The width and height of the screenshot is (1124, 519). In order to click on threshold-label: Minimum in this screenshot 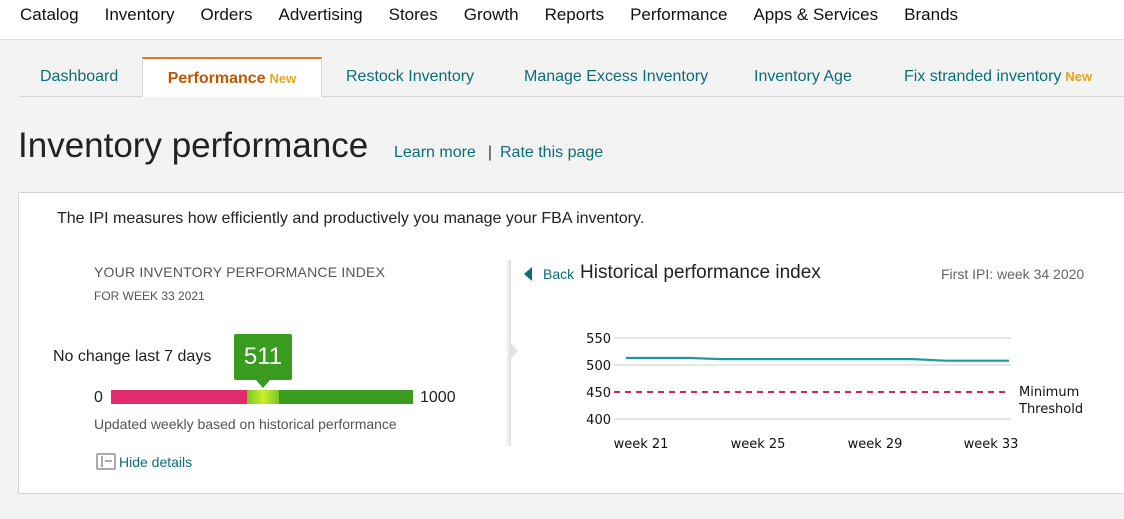, I will do `click(1049, 392)`.